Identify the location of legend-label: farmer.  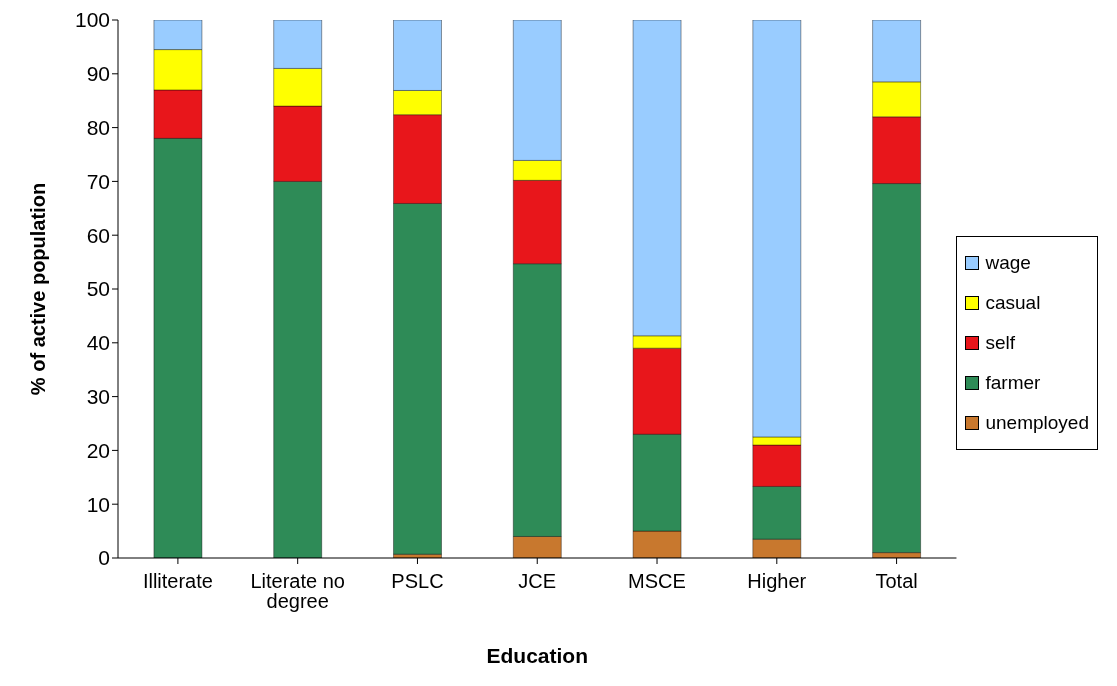
(1013, 383).